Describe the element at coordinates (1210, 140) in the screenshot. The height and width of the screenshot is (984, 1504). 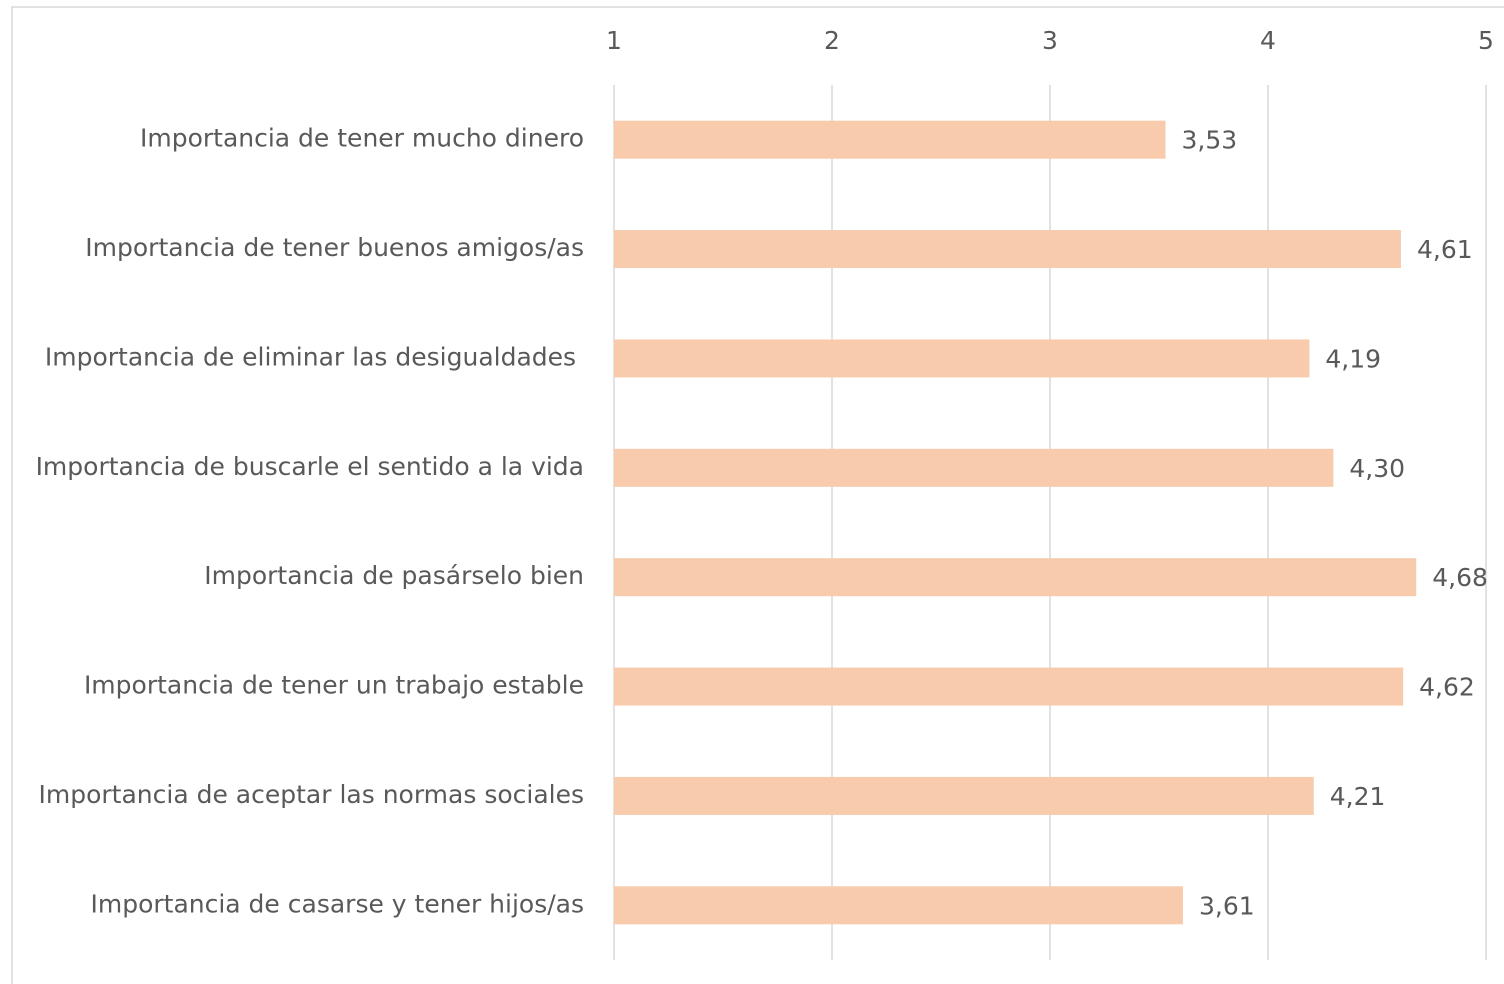
I see `data-label: 3,53` at that location.